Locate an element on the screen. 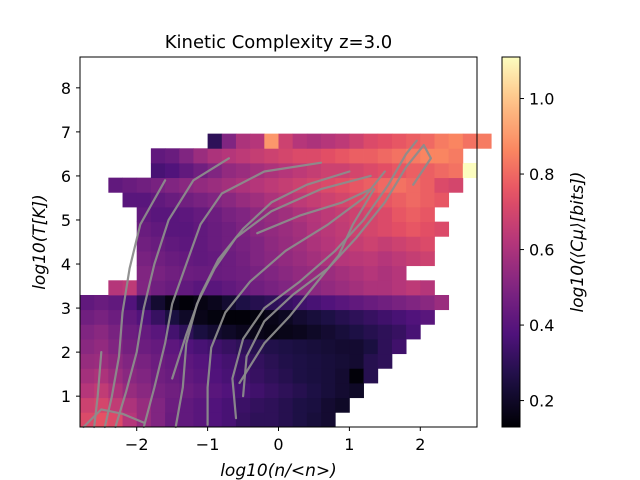 This screenshot has height=480, width=640. y-axis: 1 2 3 4 5 6 7 8 is located at coordinates (70, 242).